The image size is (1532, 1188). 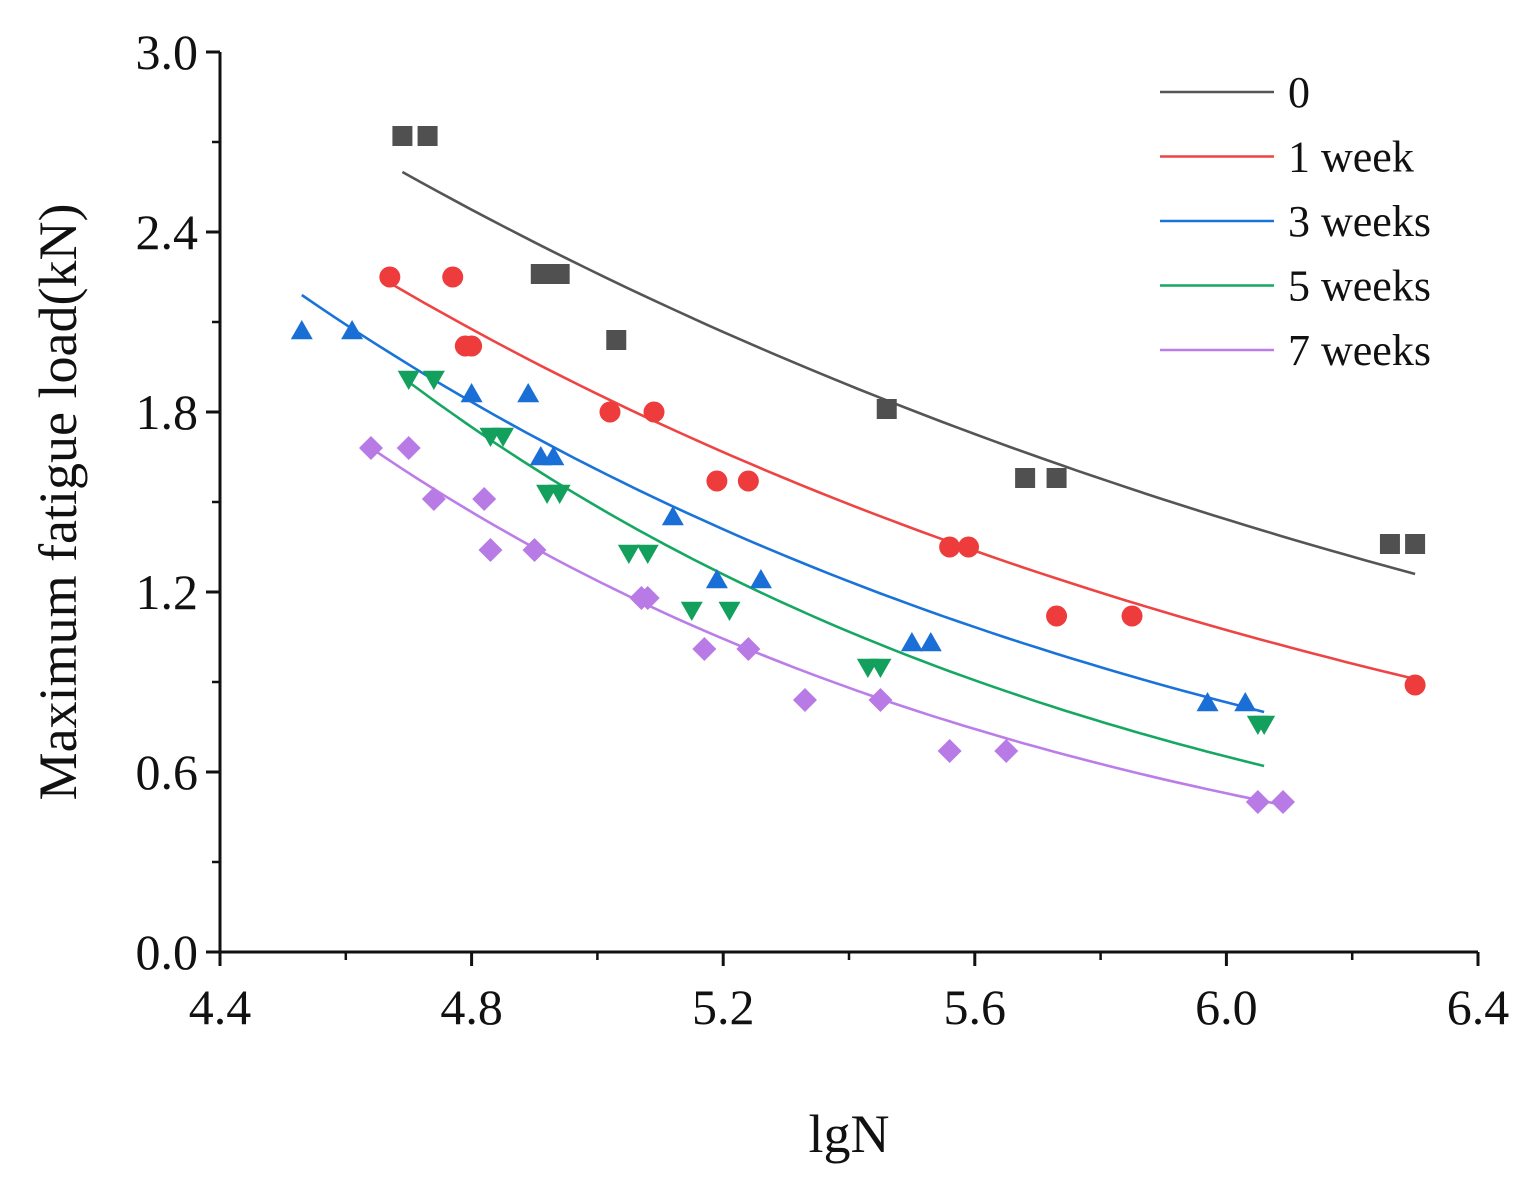 What do you see at coordinates (167, 232) in the screenshot?
I see `y-tick-label: 2.4` at bounding box center [167, 232].